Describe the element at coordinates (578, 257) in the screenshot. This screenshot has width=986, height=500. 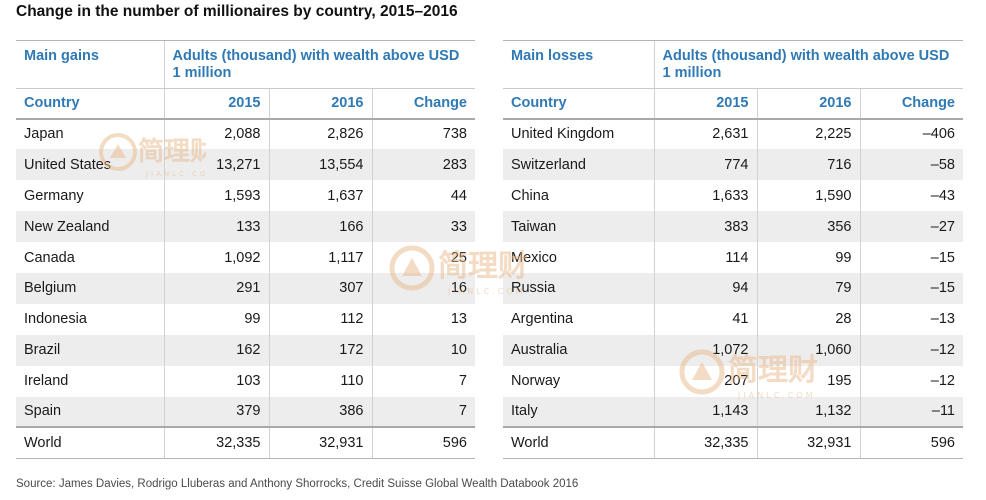
I see `cell-country: Mexico` at that location.